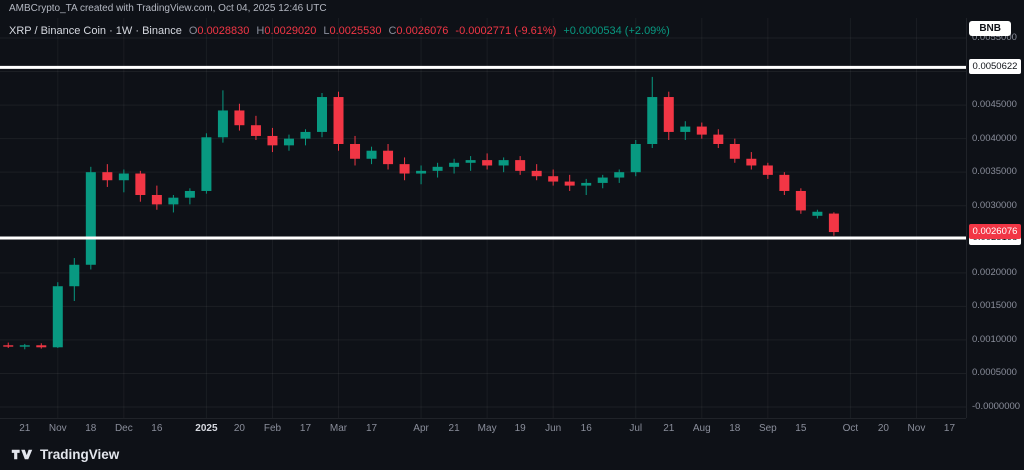 The width and height of the screenshot is (1024, 470). I want to click on time-tick-label: 18, so click(91, 428).